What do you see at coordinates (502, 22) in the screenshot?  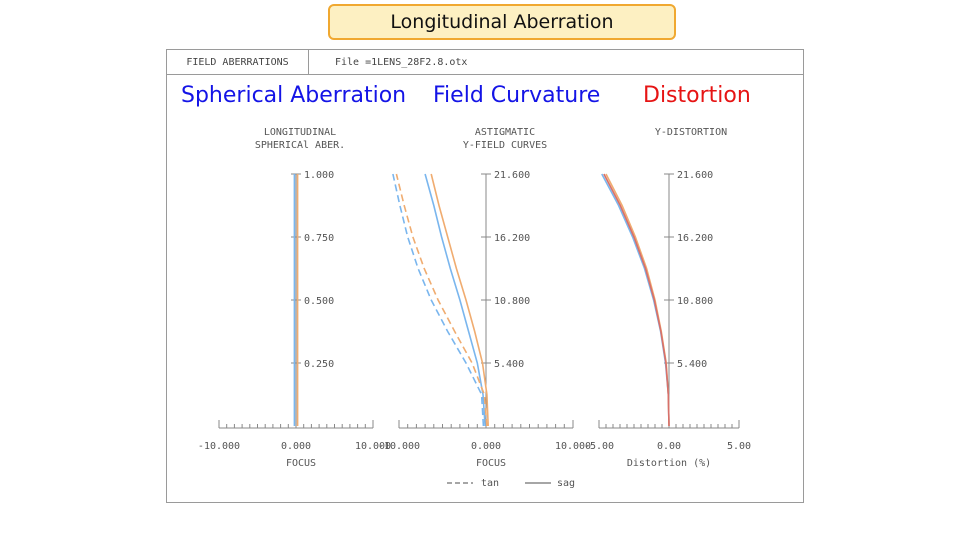 I see `slide-title: Longitudinal Aberration` at bounding box center [502, 22].